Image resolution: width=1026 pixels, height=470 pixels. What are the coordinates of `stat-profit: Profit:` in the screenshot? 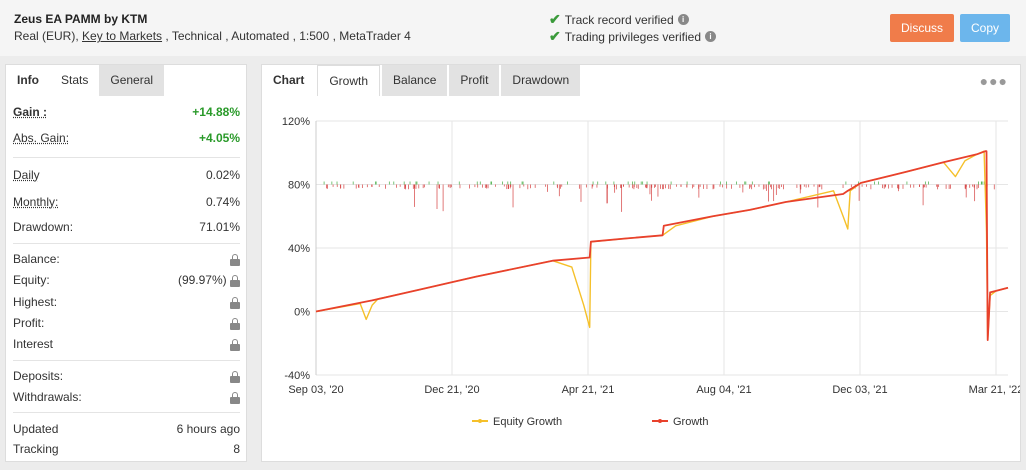 It's located at (126, 325).